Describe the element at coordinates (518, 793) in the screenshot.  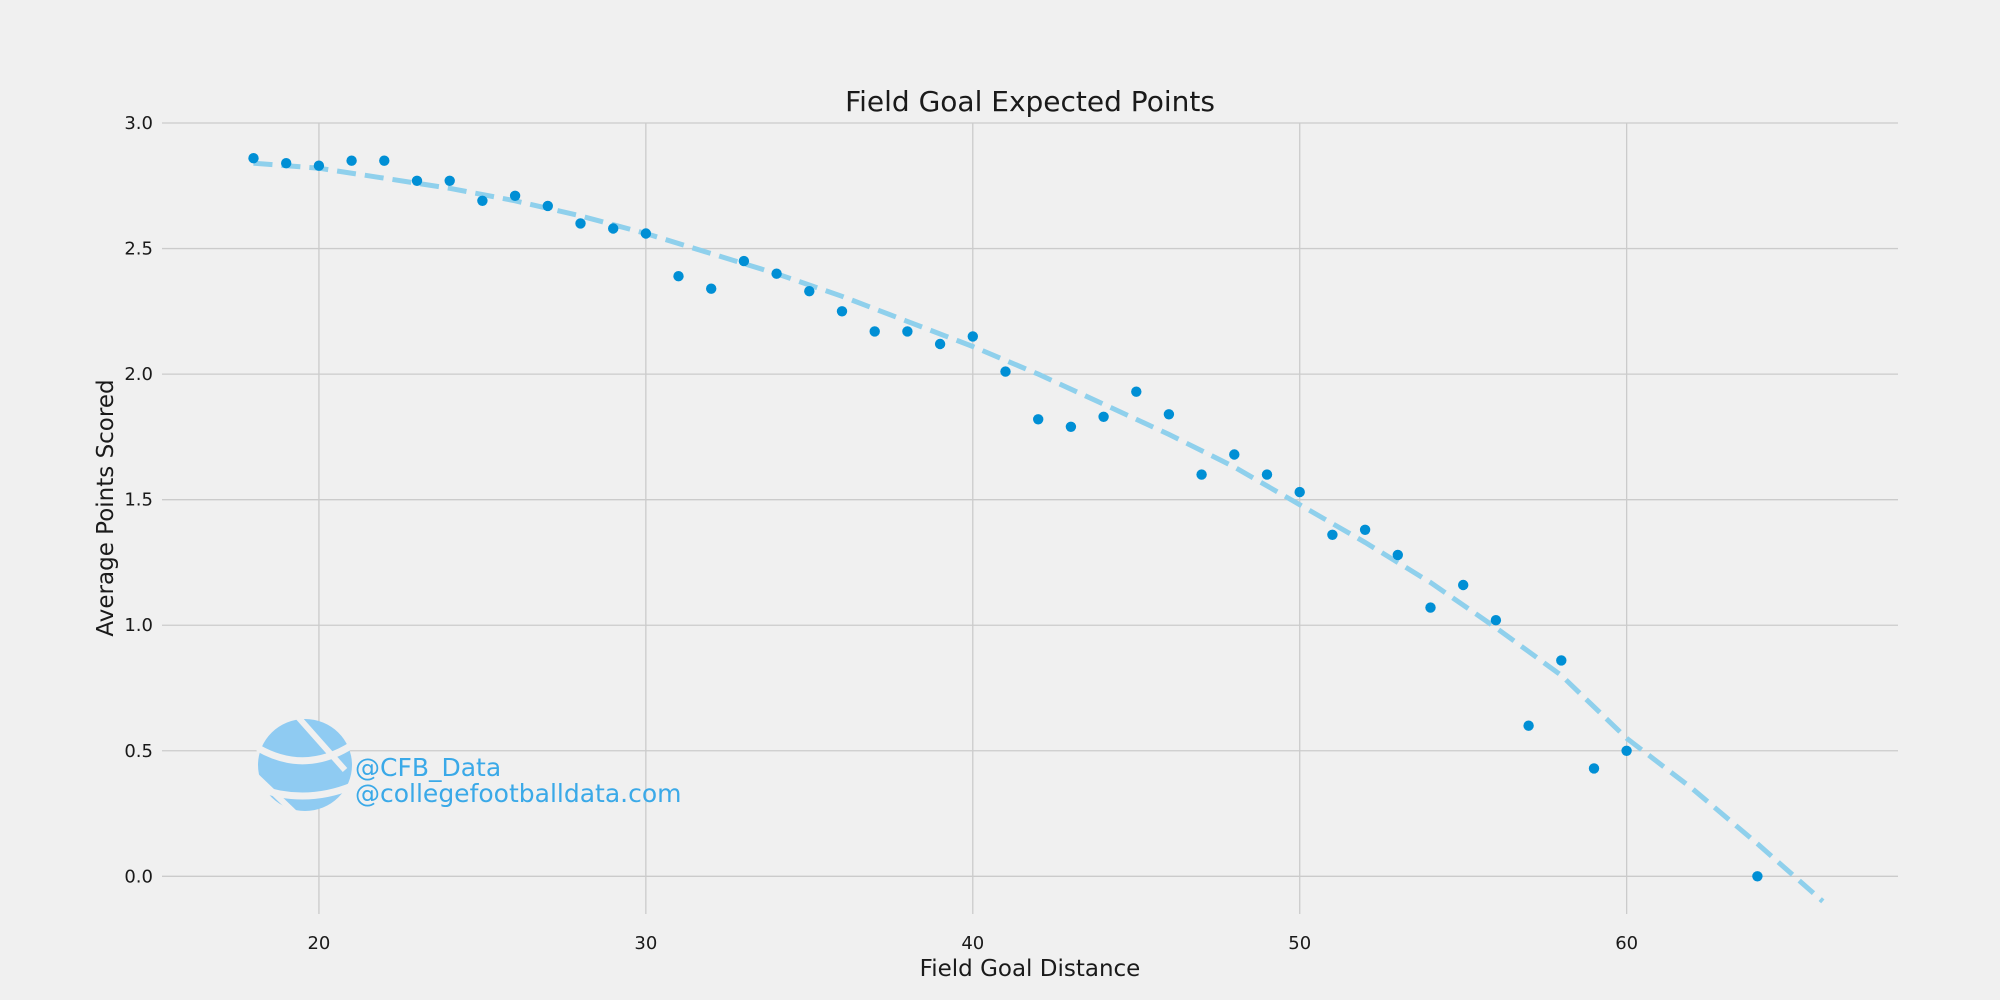
I see `watermark-site: @collegefootballdata.com` at that location.